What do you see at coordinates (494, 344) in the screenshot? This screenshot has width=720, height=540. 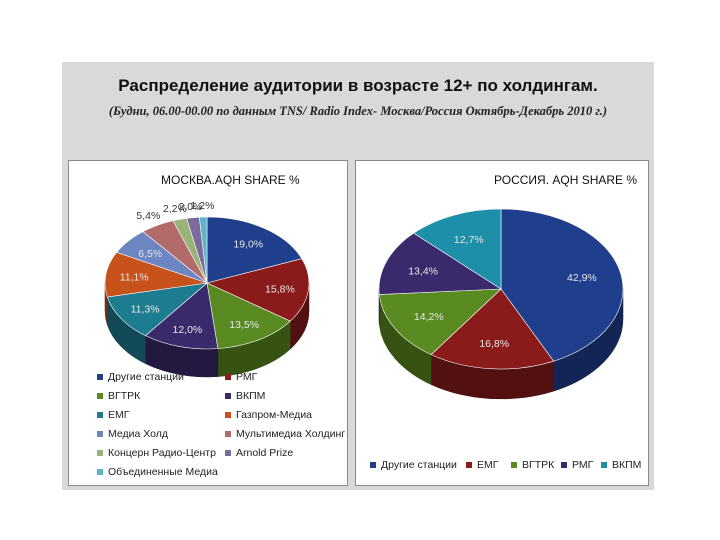 I see `data-label: 16,8%` at bounding box center [494, 344].